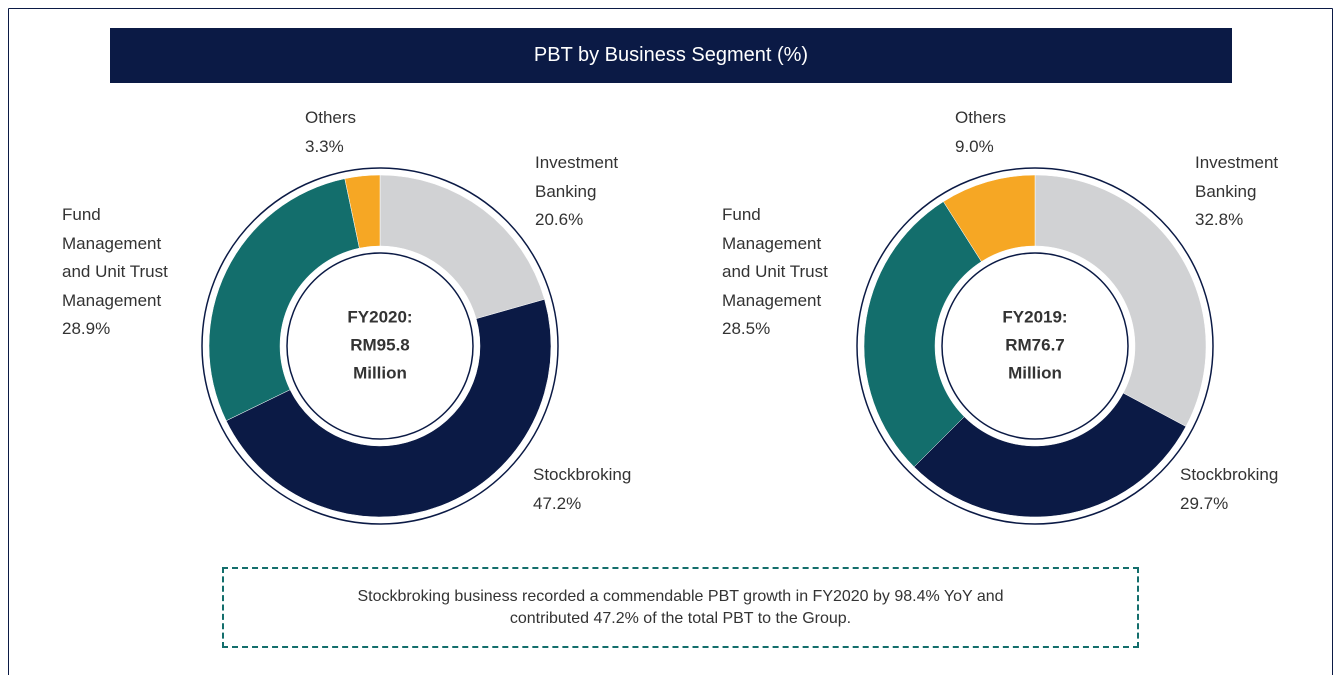 The width and height of the screenshot is (1341, 675). Describe the element at coordinates (86, 328) in the screenshot. I see `value-label: 28.9%` at that location.